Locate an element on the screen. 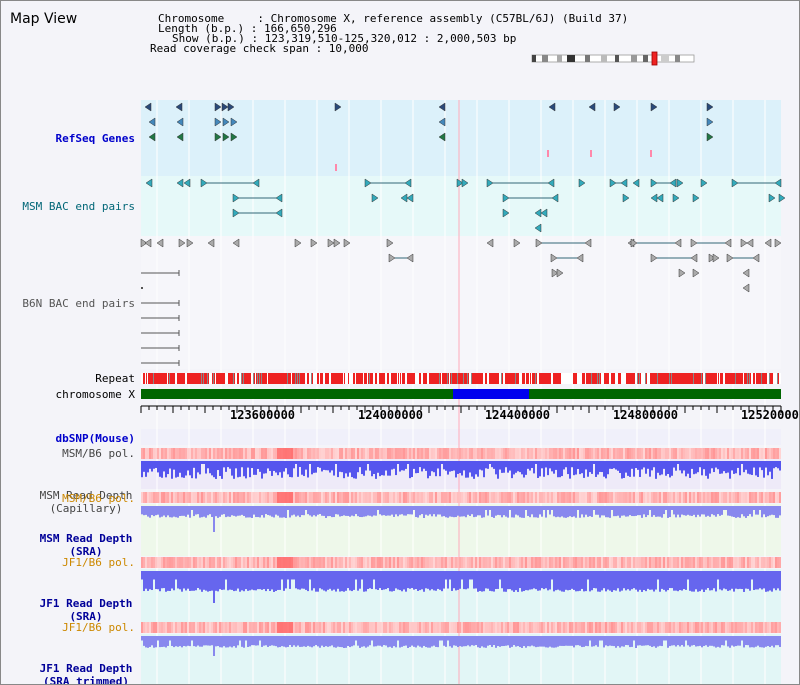 This screenshot has width=800, height=685. page-title: Map View is located at coordinates (44, 19).